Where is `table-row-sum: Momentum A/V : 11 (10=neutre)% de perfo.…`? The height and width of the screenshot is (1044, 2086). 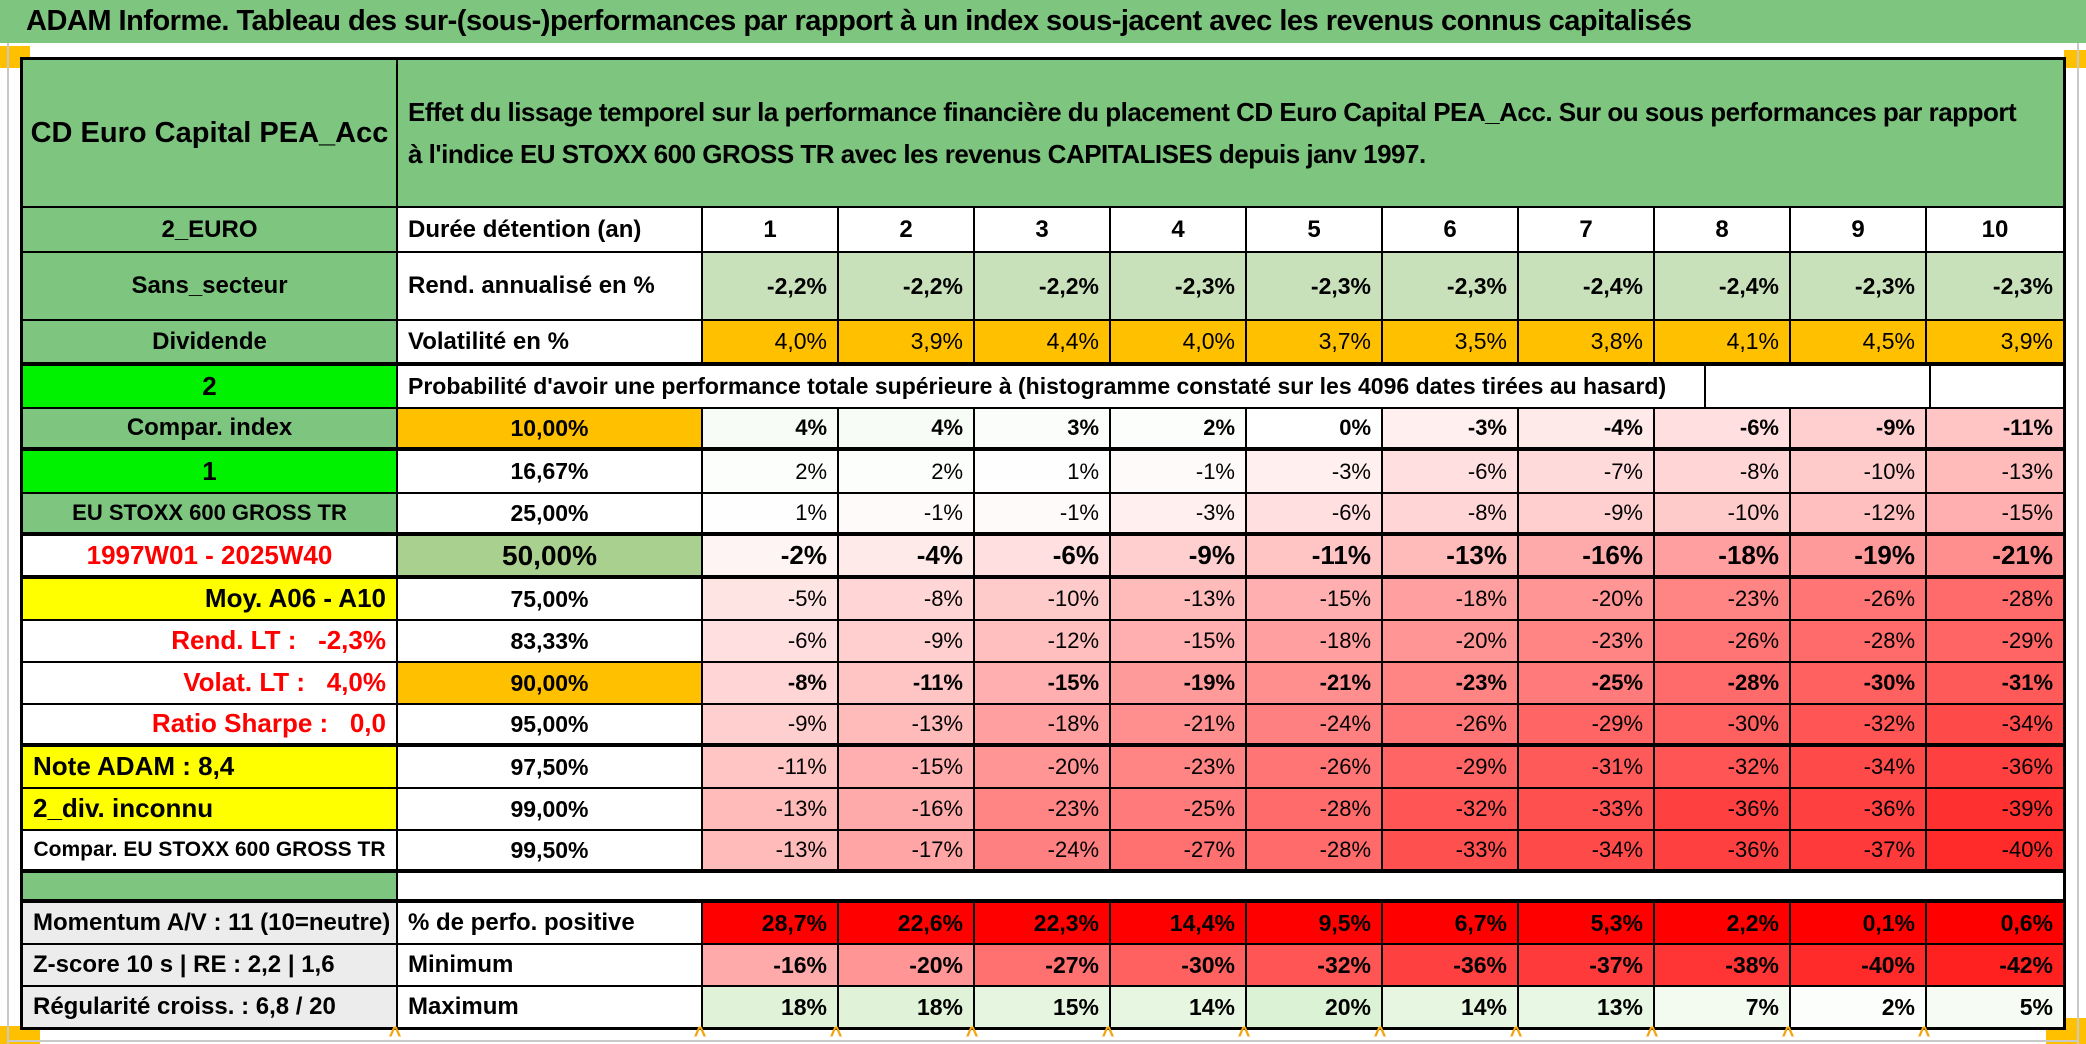
table-row-sum: Momentum A/V : 11 (10=neutre)% de perfo.… is located at coordinates (1043, 924).